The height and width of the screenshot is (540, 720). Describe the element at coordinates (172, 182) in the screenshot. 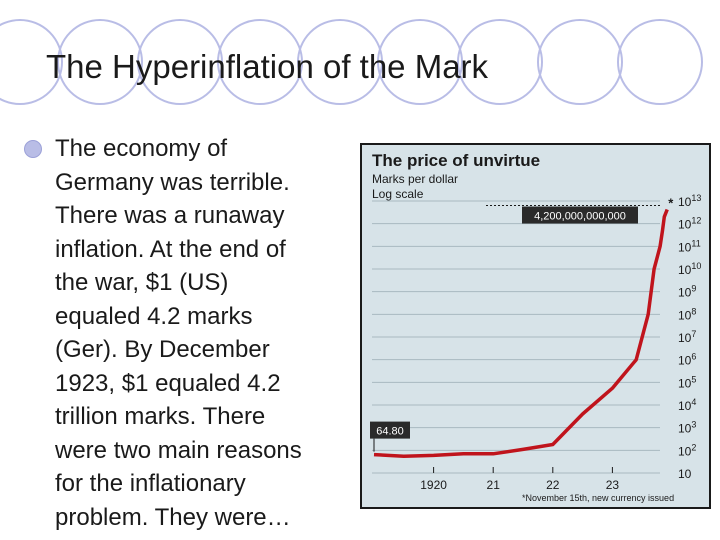

I see `body-line: Germany was terrible.` at that location.